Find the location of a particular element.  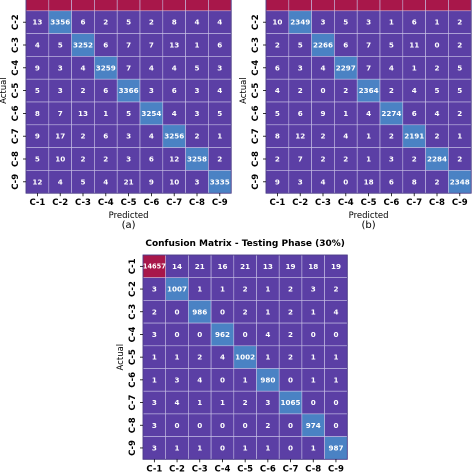

cell-value: 3335 is located at coordinates (220, 181).